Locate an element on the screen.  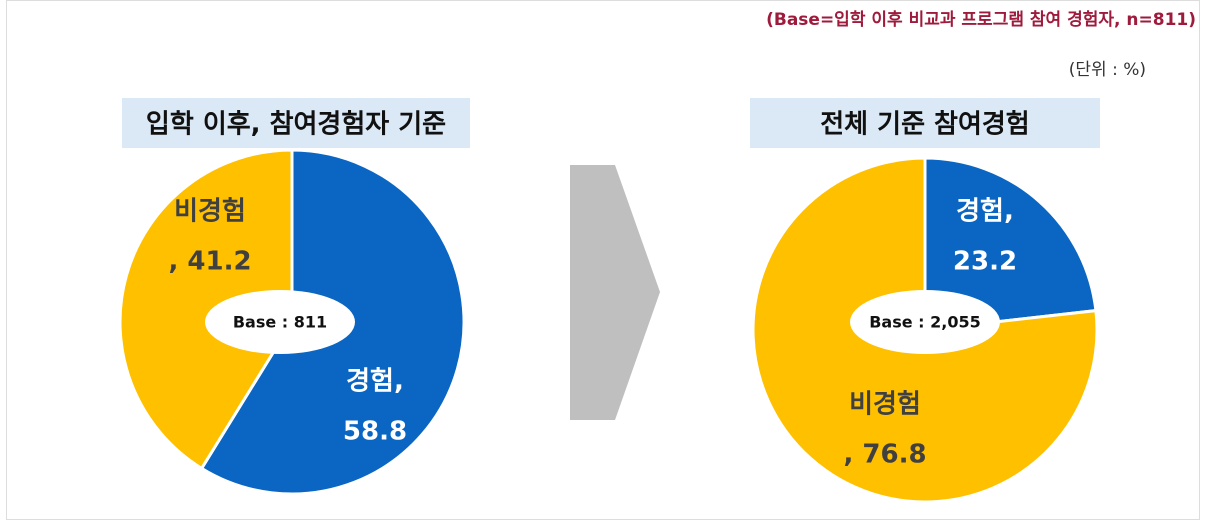
center-label: Base : 2,055 is located at coordinates (925, 322).